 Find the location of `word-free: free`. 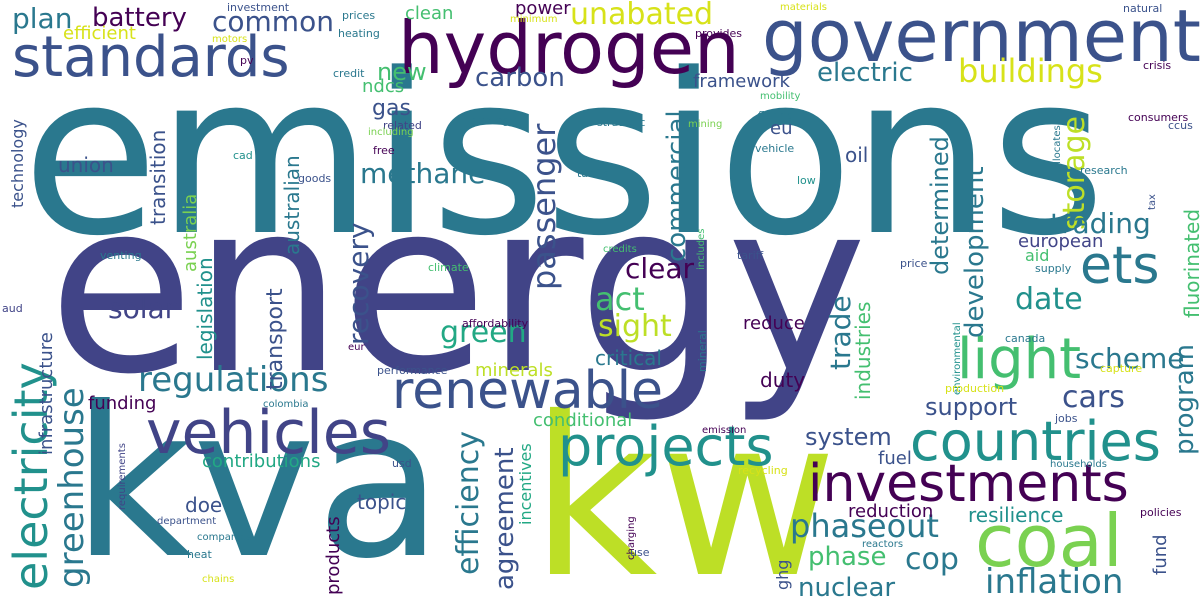

word-free: free is located at coordinates (384, 150).